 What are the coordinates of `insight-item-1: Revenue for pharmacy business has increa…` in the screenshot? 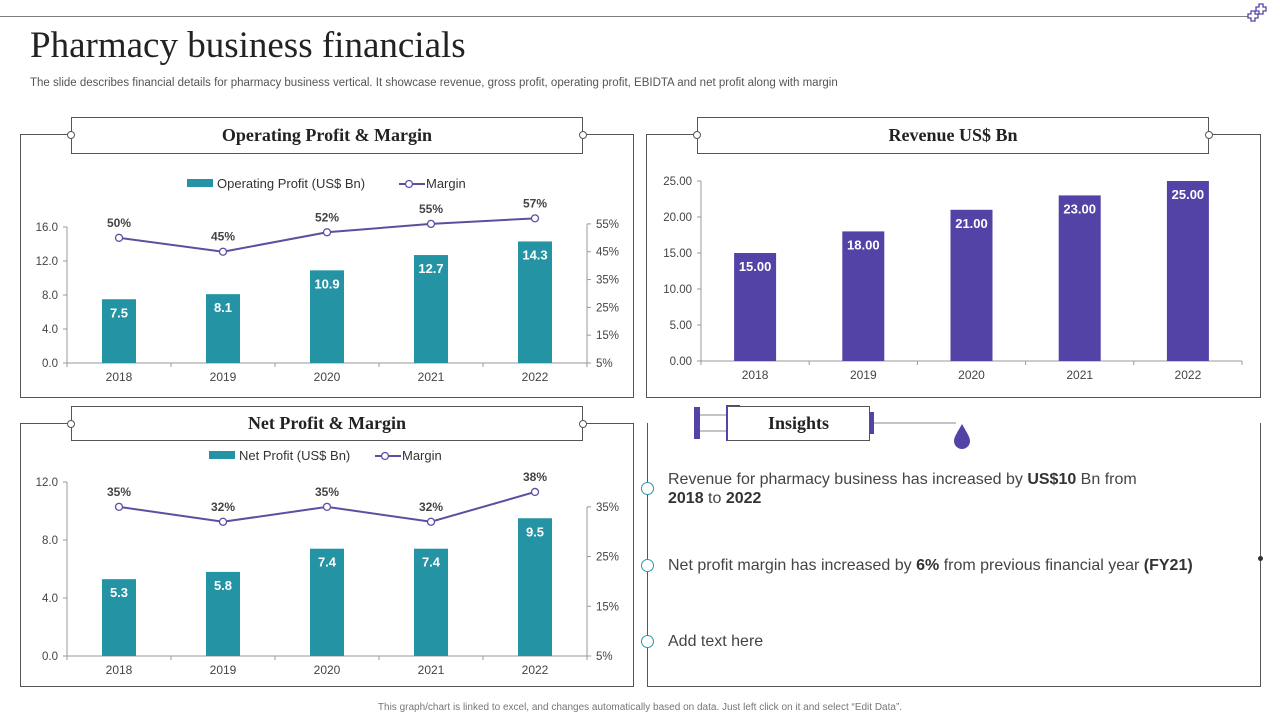 It's located at (902, 489).